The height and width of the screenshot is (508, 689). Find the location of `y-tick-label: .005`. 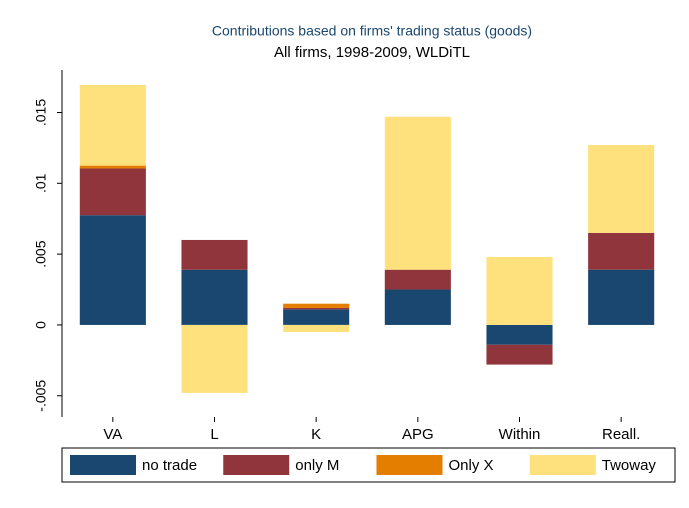

y-tick-label: .005 is located at coordinates (41, 253).